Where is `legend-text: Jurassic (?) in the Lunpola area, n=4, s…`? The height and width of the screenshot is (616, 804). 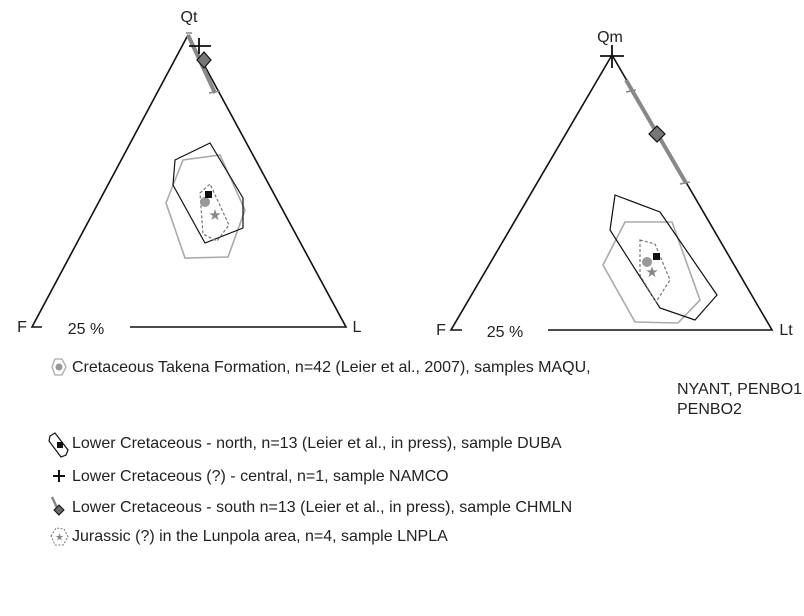 legend-text: Jurassic (?) in the Lunpola area, n=4, s… is located at coordinates (260, 536).